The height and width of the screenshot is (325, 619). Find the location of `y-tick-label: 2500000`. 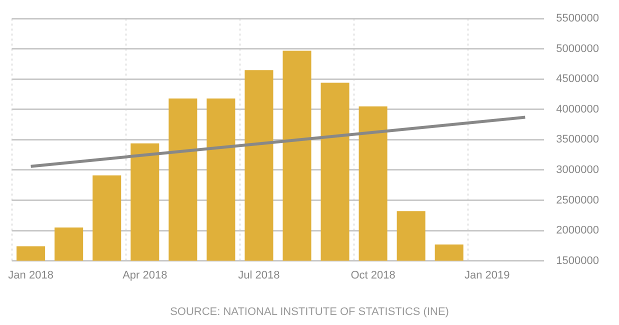

y-tick-label: 2500000 is located at coordinates (578, 200).